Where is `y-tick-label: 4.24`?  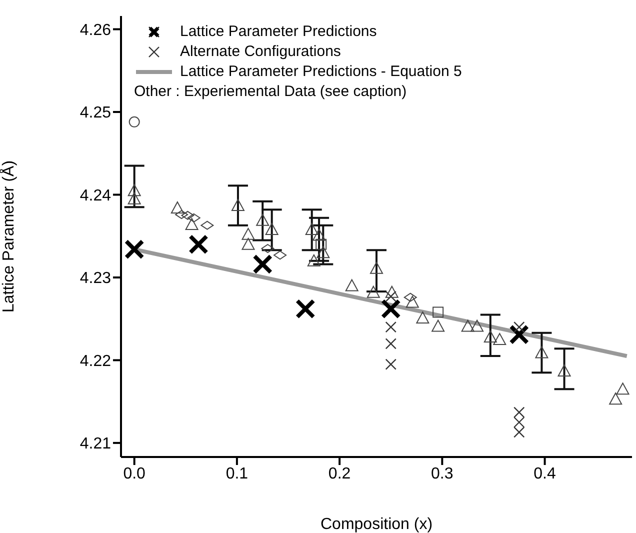
y-tick-label: 4.24 is located at coordinates (96, 195).